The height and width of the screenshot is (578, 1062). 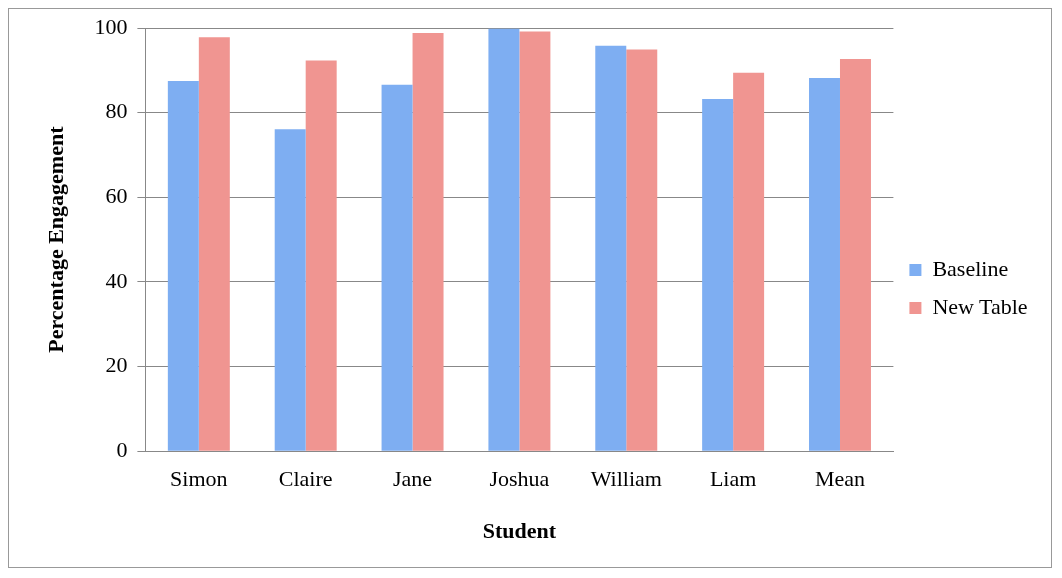 I want to click on x-tick-label: Simon, so click(x=199, y=479).